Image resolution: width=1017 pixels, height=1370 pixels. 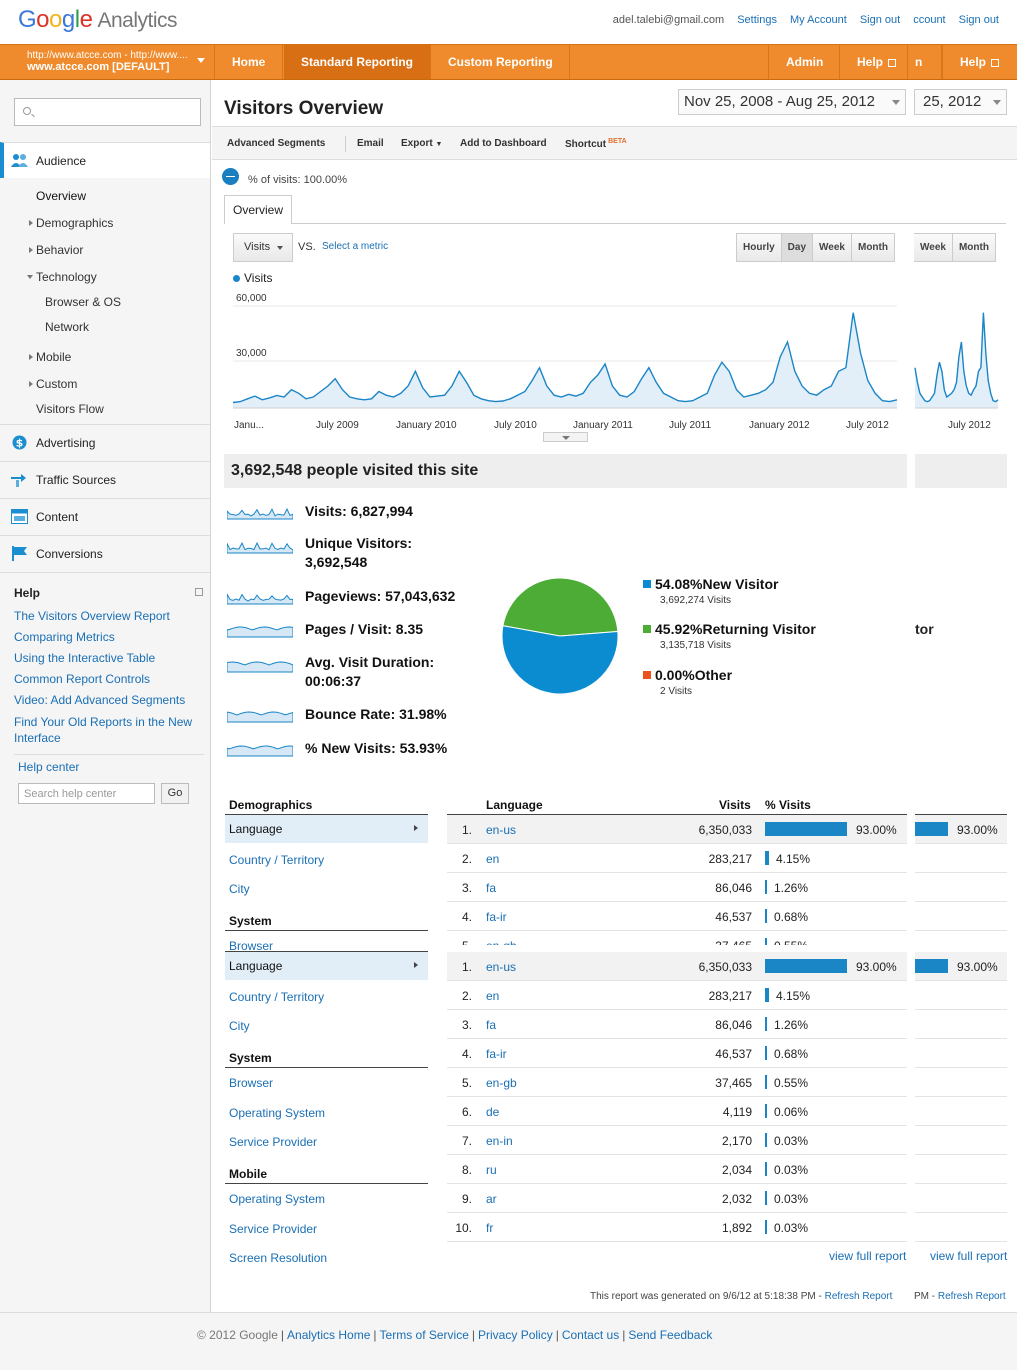 I want to click on nav-standard-reporting: Standard Reporting, so click(x=357, y=62).